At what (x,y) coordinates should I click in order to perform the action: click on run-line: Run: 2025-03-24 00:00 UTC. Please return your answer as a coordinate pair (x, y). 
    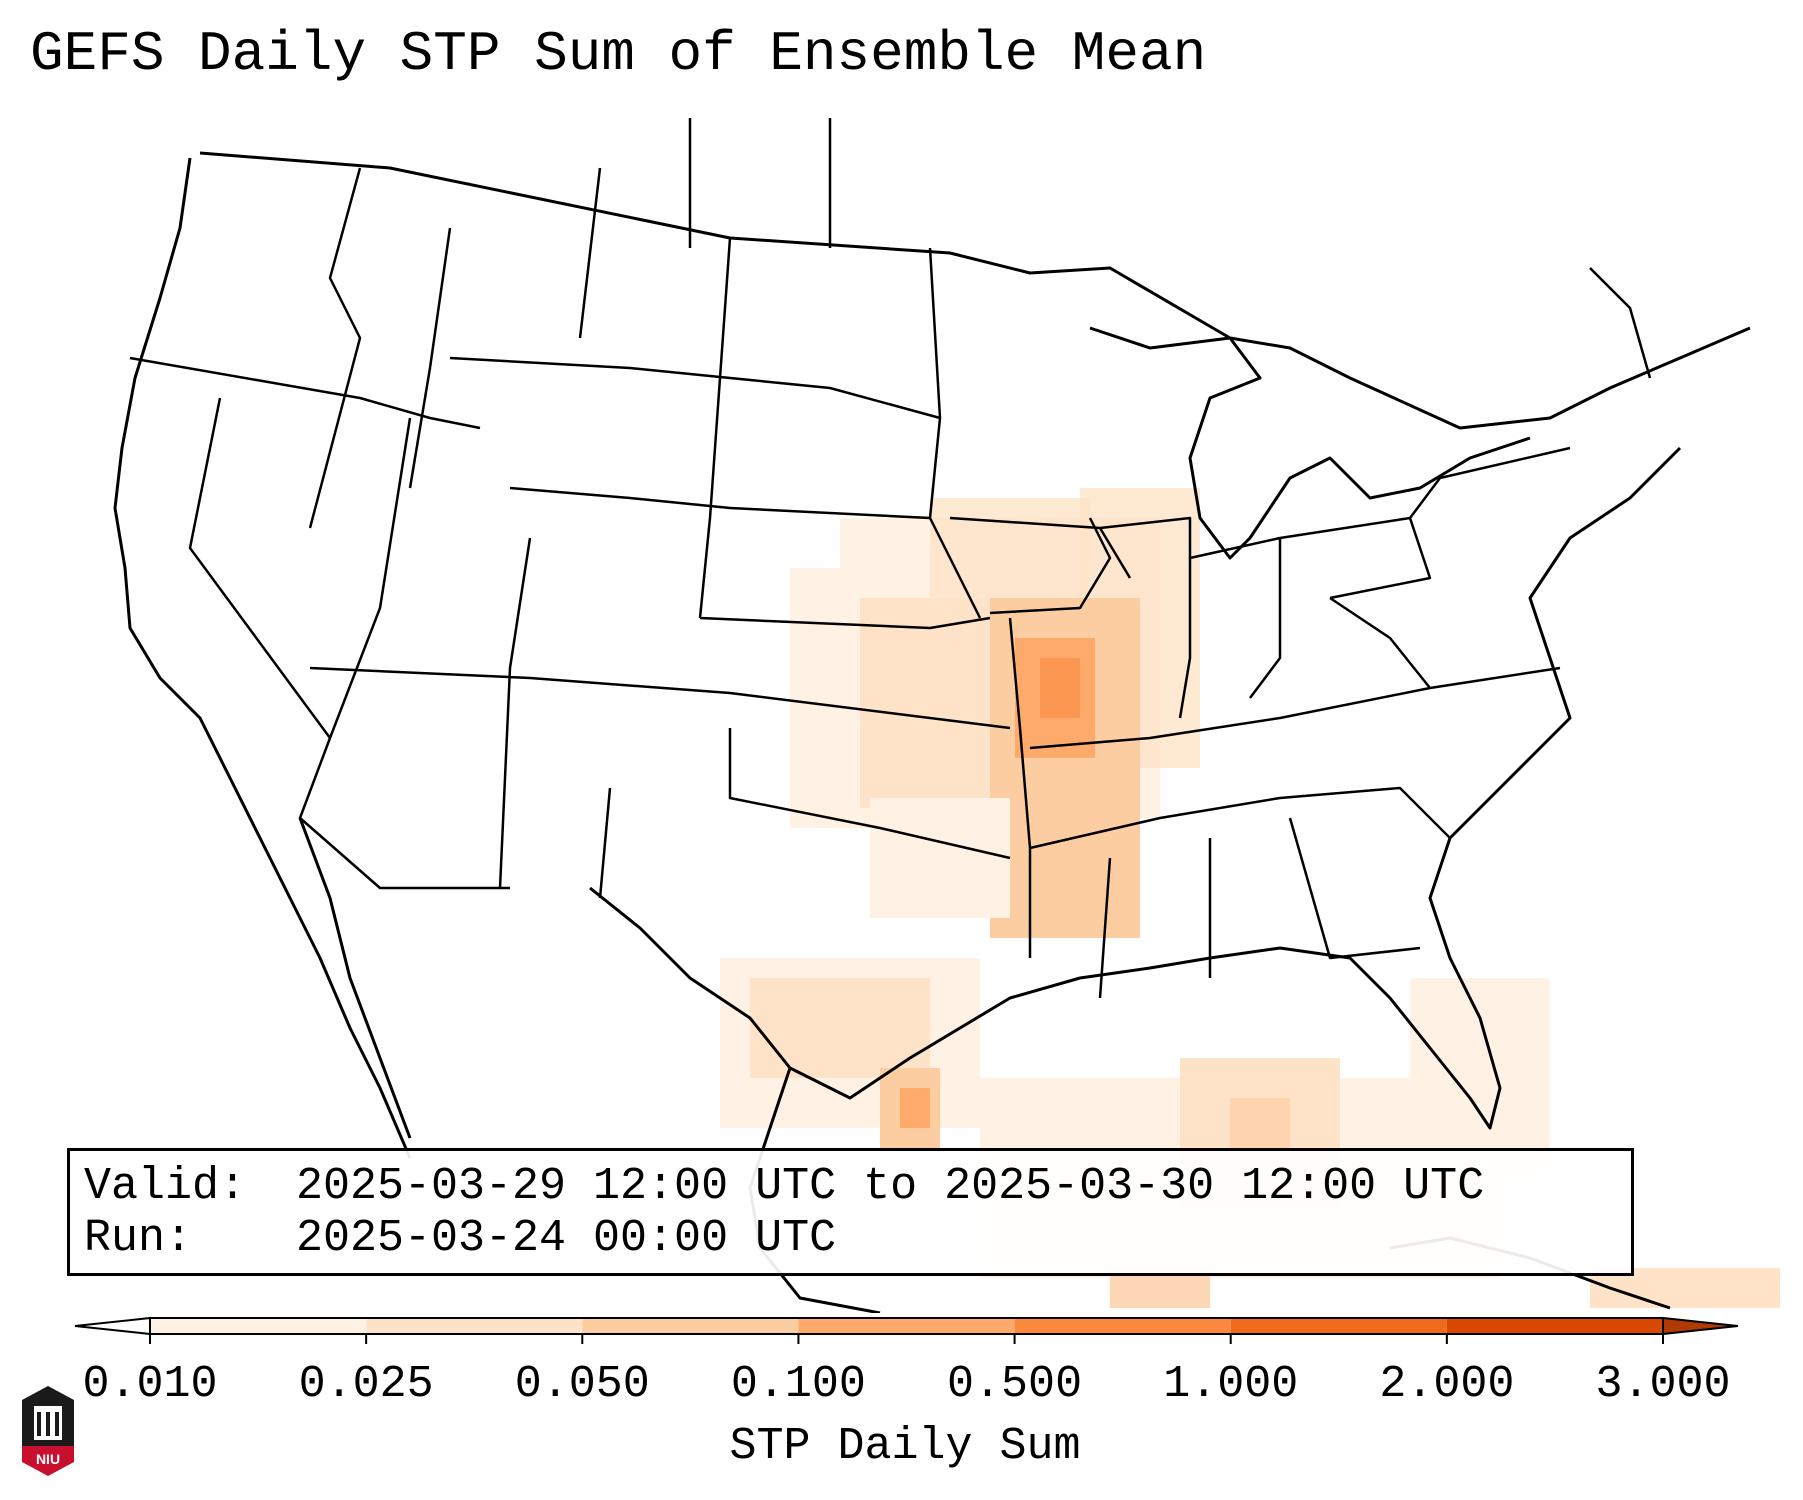
    Looking at the image, I should click on (460, 1239).